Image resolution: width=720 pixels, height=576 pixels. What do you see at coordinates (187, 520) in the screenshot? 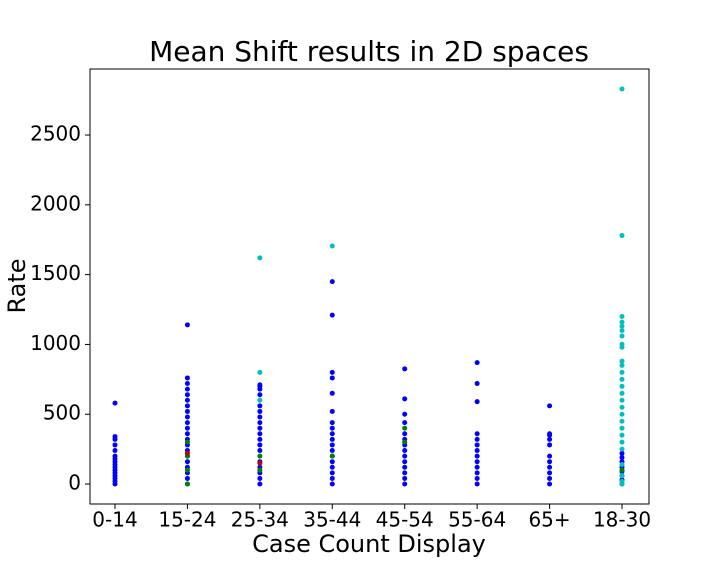
I see `x-tick-label: 15-24` at bounding box center [187, 520].